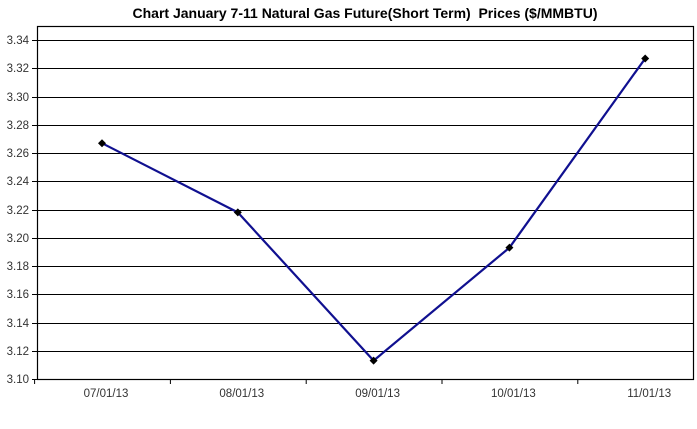  I want to click on x-tick-label: 11/01/13, so click(649, 394).